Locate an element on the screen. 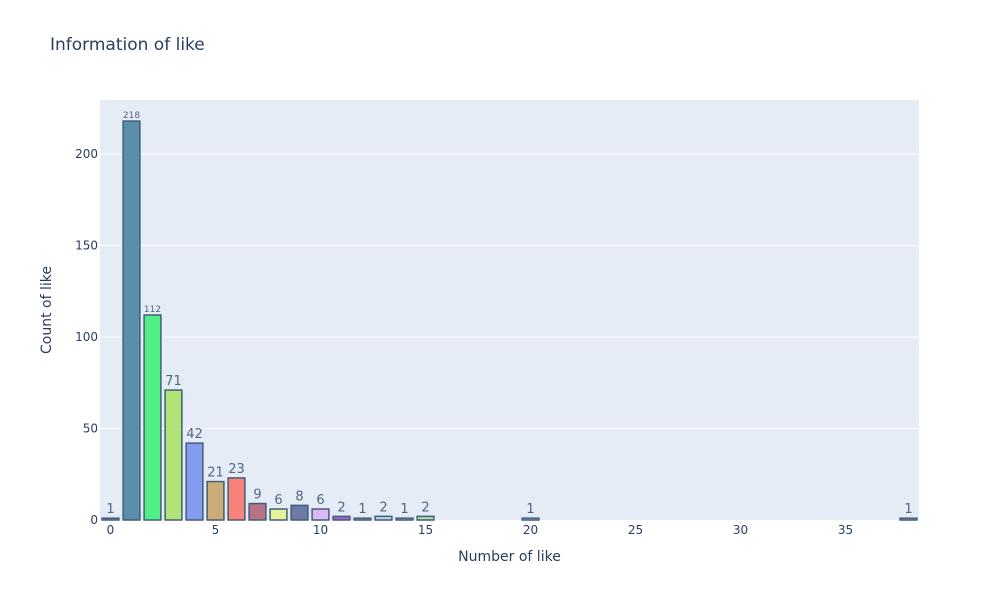 The height and width of the screenshot is (600, 1000). bar-value-label: 42 is located at coordinates (194, 434).